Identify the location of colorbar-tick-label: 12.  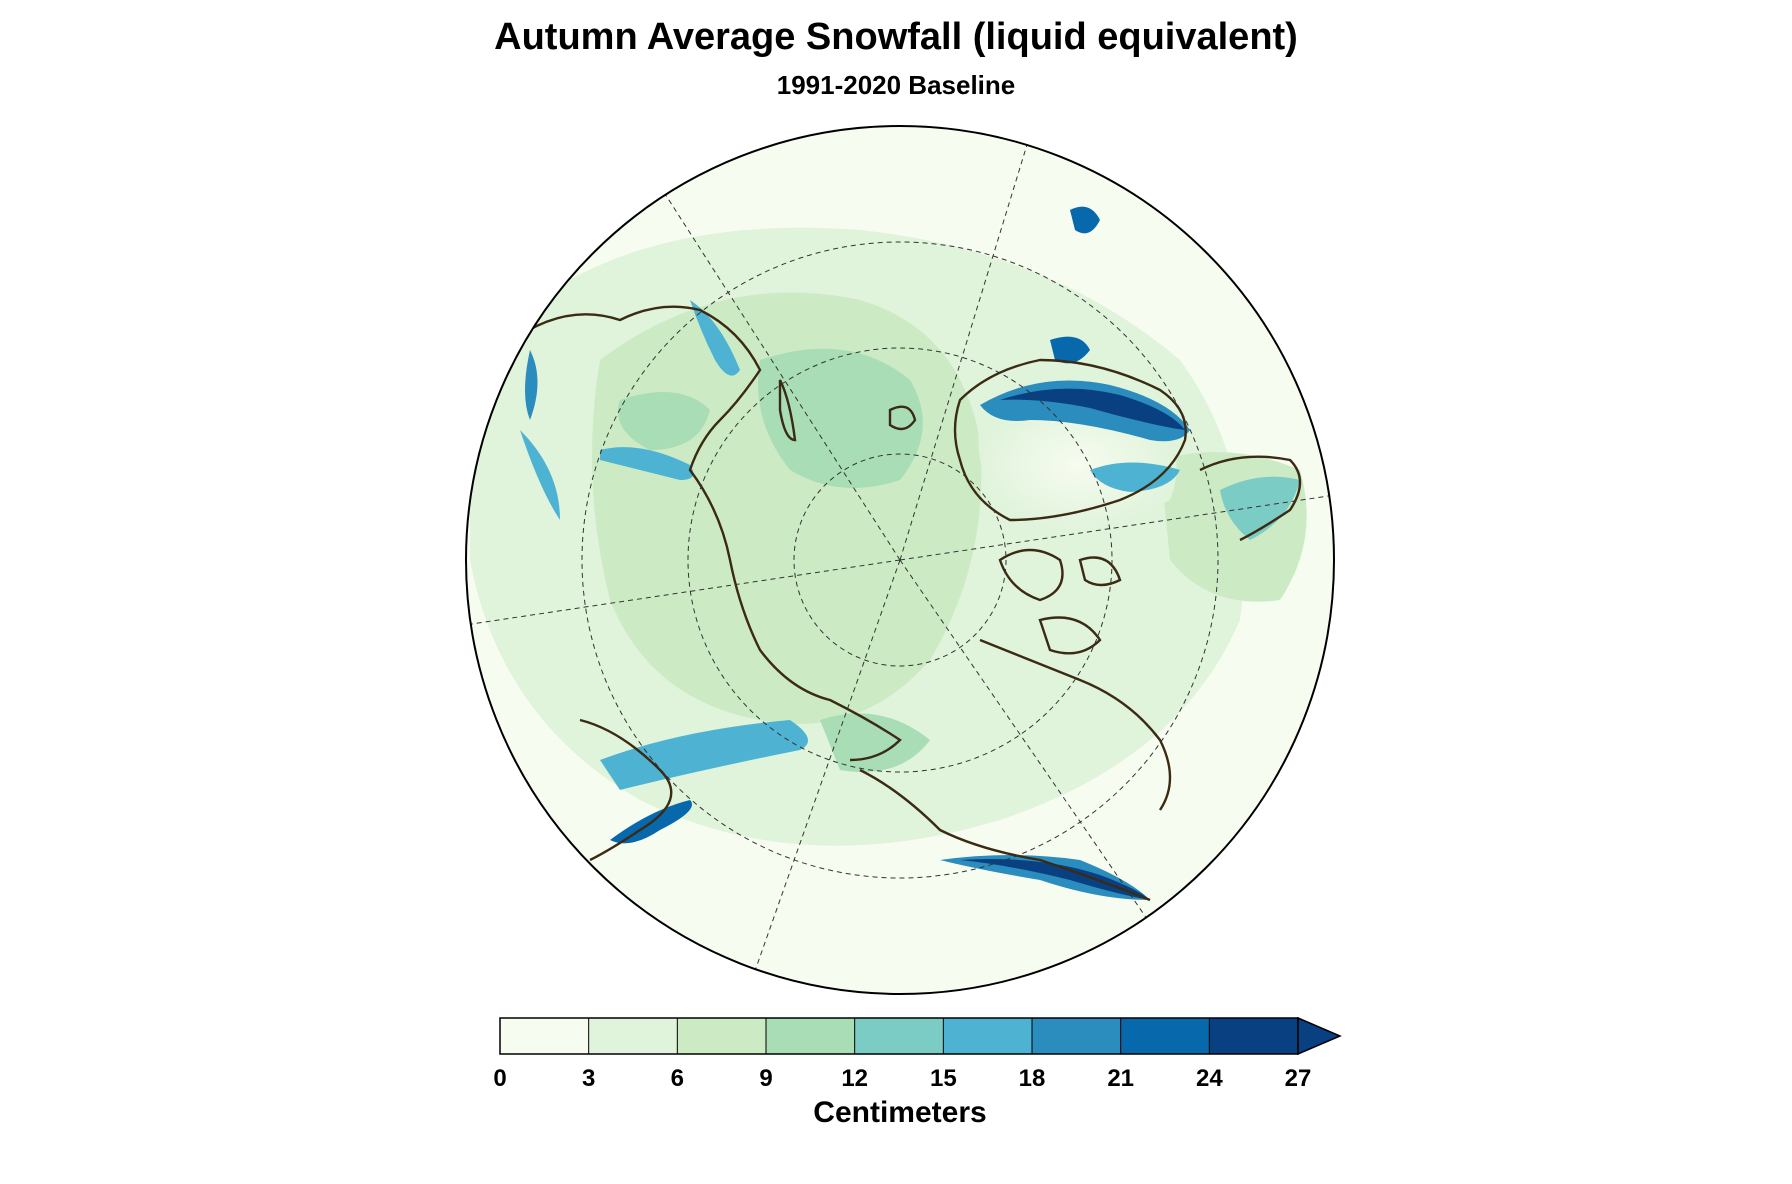
(854, 1078).